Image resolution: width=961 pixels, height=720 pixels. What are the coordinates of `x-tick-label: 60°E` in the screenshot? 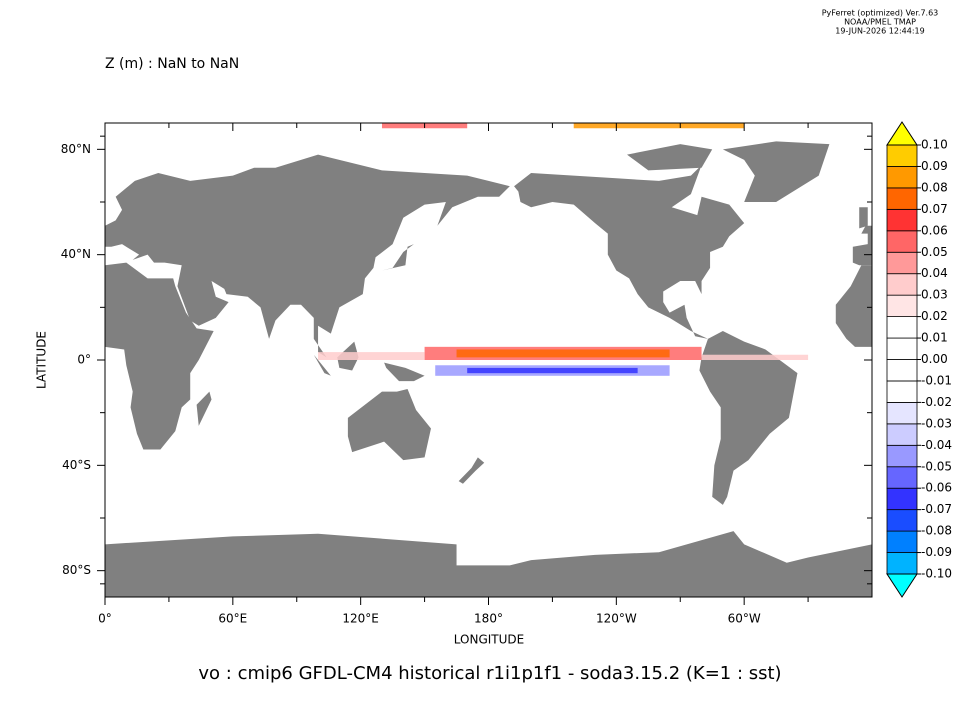 It's located at (232, 619).